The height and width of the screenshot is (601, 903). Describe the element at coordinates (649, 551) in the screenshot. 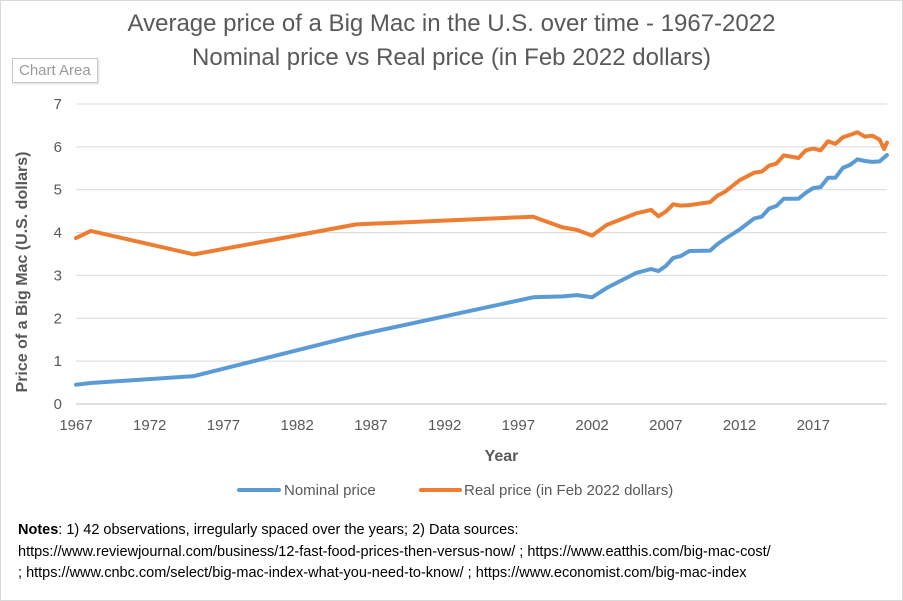

I see `source-url-2: https://www.eatthis.com/big-mac-cost/` at that location.